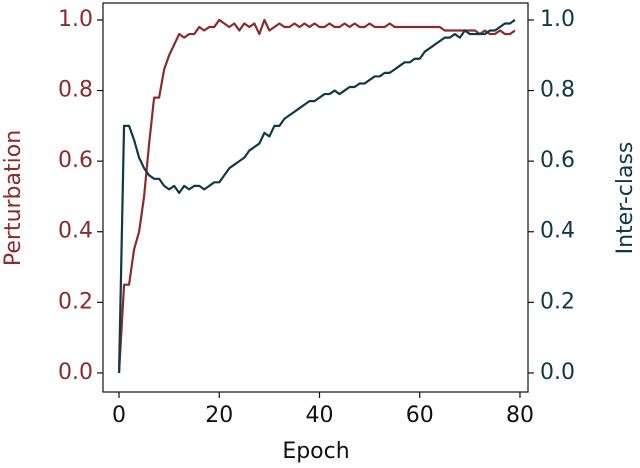  Describe the element at coordinates (75, 372) in the screenshot. I see `y-tick-label: 0.0` at that location.